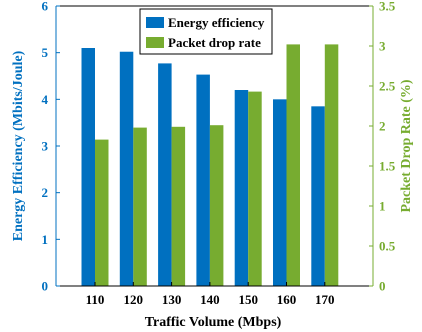 The width and height of the screenshot is (422, 332). Describe the element at coordinates (216, 22) in the screenshot. I see `legend-label-energy-efficiency: Energy efficiency` at that location.